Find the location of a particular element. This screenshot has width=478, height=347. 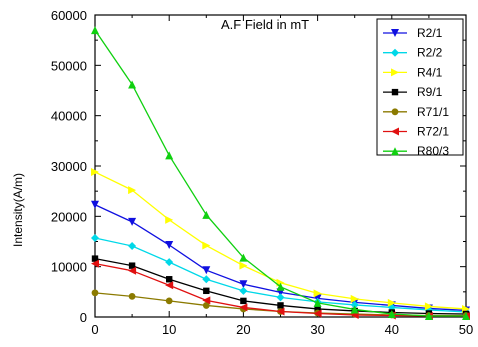

legend-item-r80-3: R80/3 is located at coordinates (416, 151).